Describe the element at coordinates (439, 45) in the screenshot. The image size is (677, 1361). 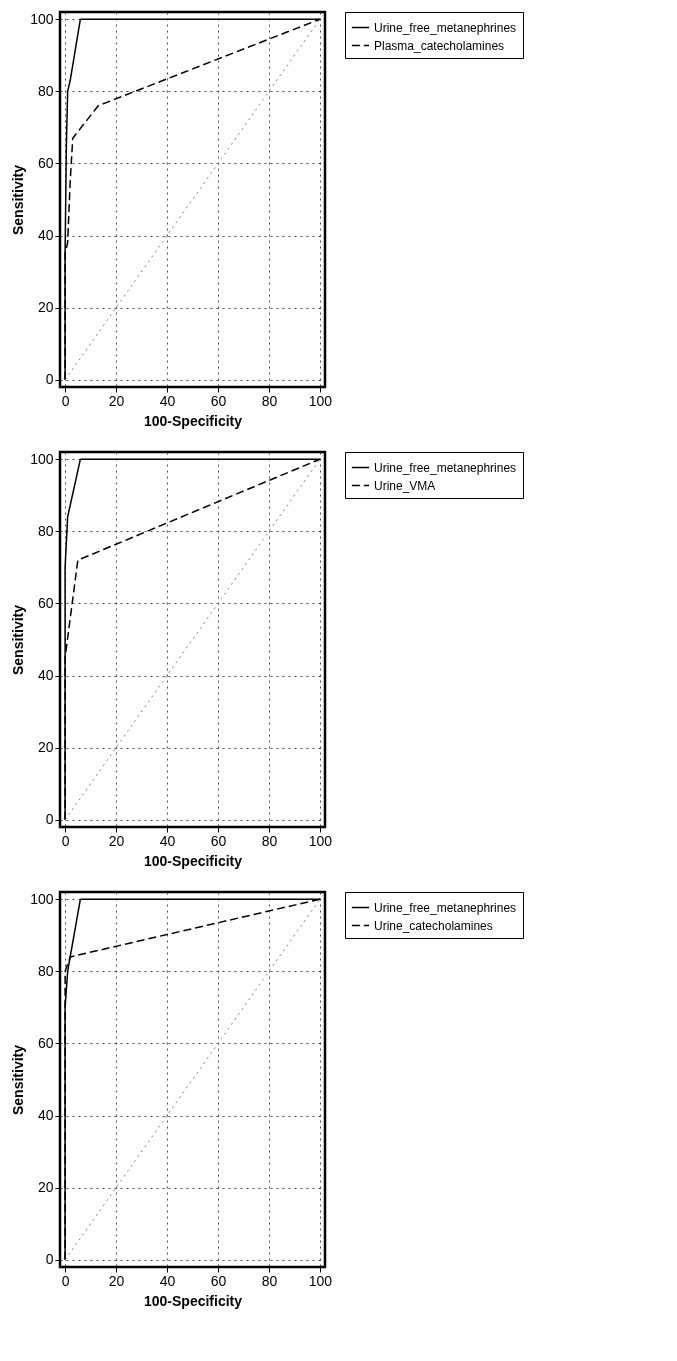
I see `legend-label: Plasma_catecholamines` at that location.